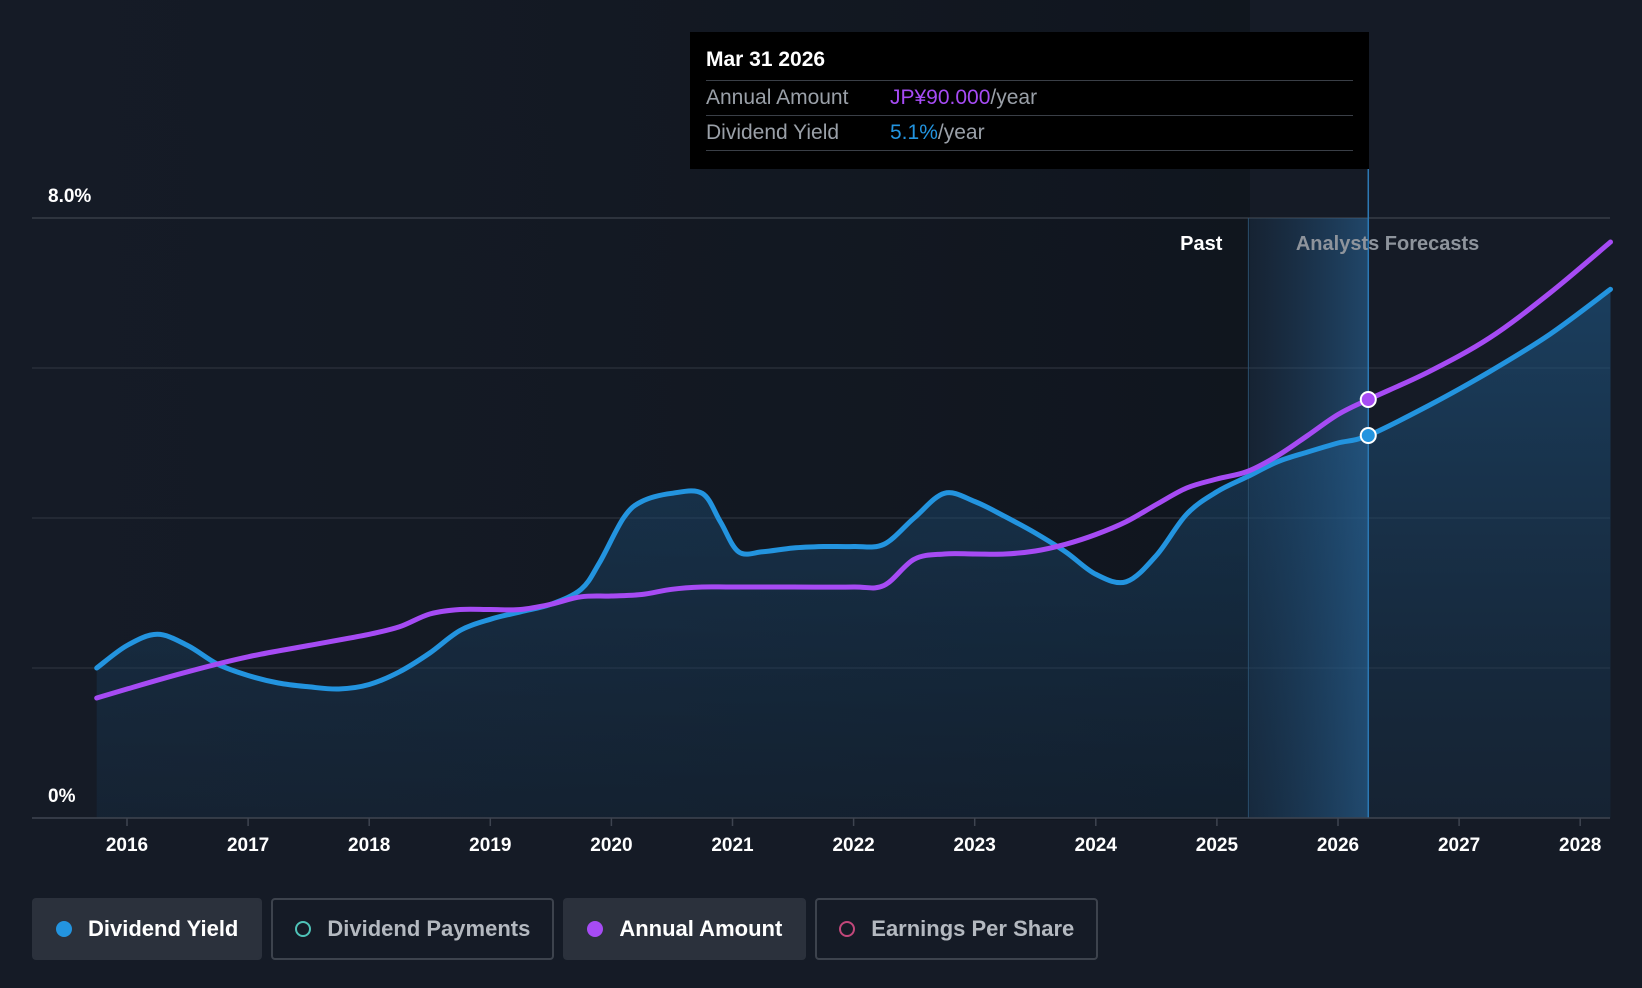  Describe the element at coordinates (1201, 244) in the screenshot. I see `past-label: Past` at that location.